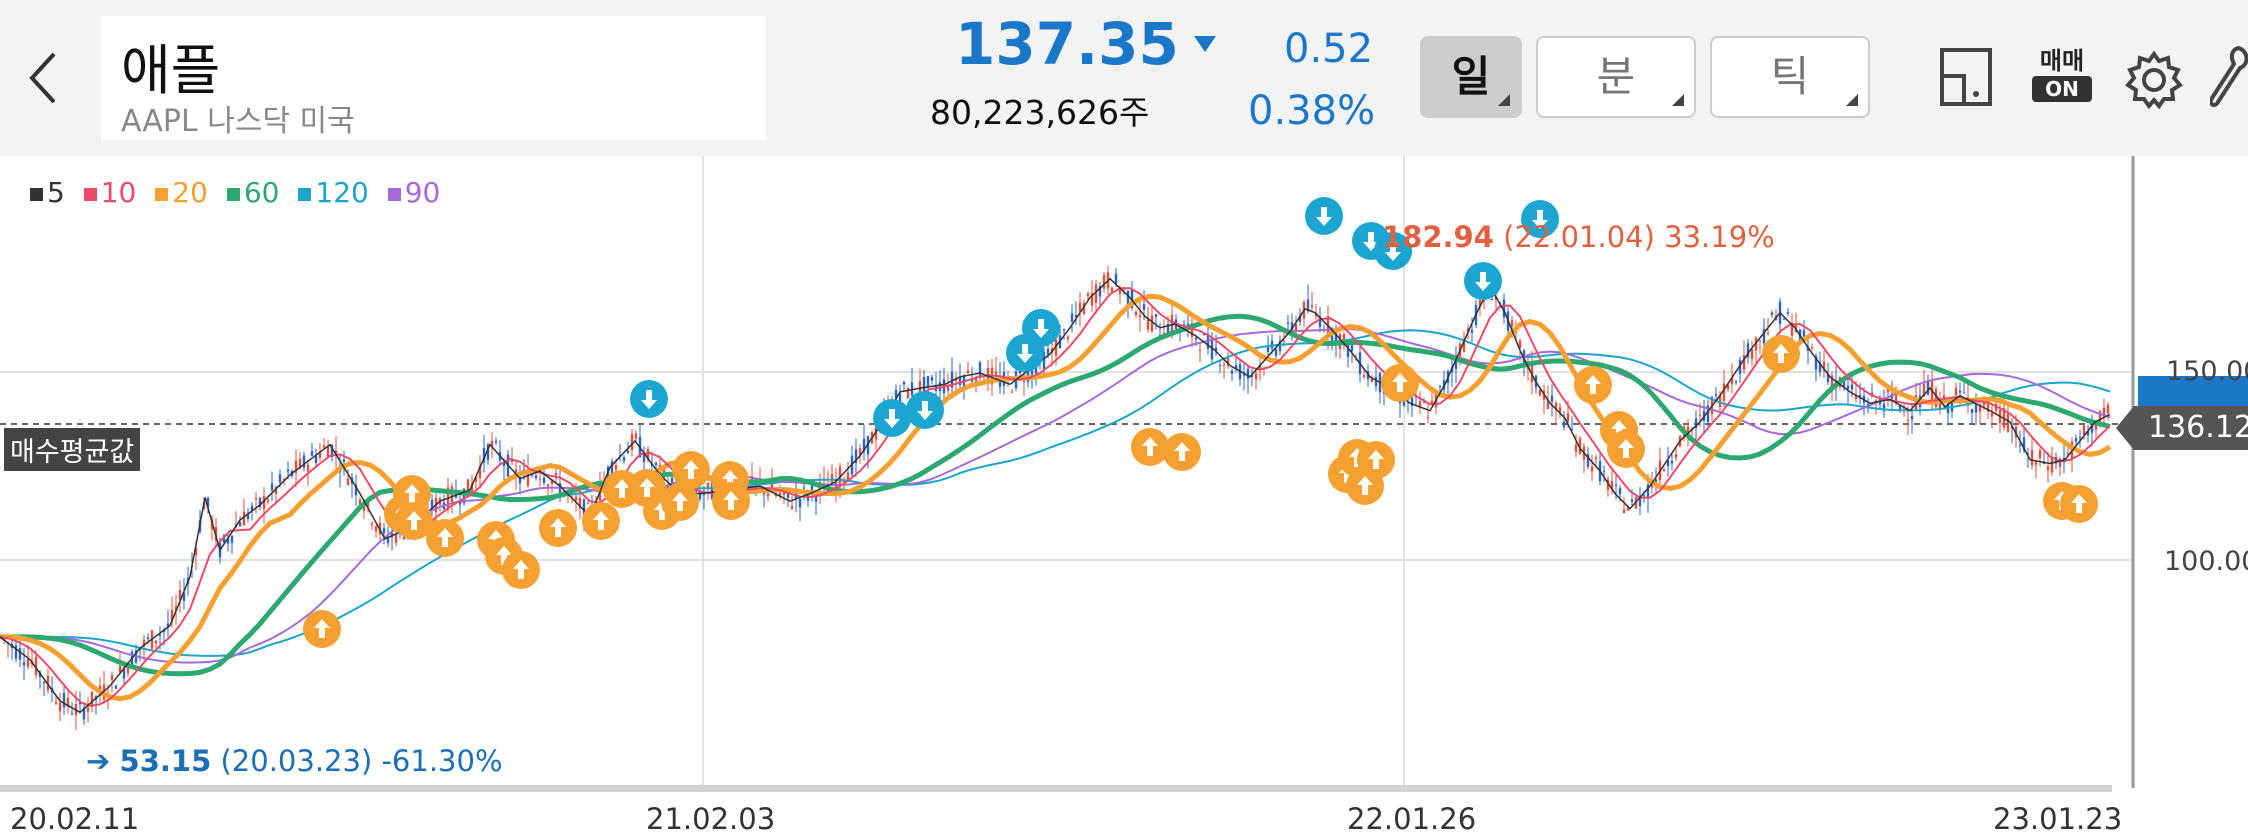  Describe the element at coordinates (2154, 80) in the screenshot. I see `gear-icon` at that location.